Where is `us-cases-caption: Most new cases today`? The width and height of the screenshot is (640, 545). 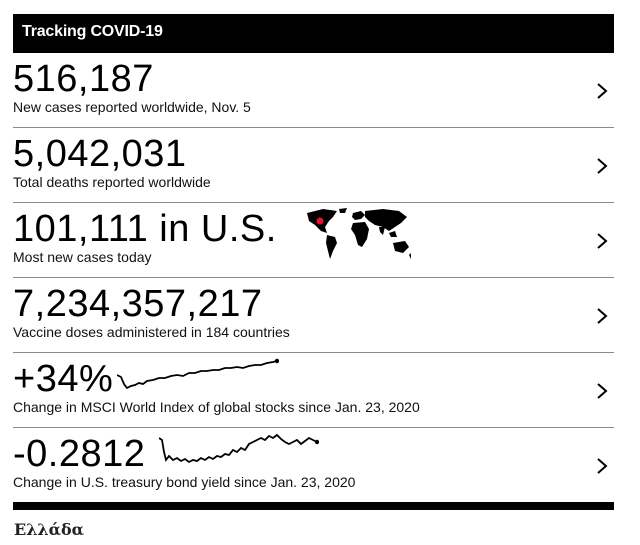 us-cases-caption: Most new cases today is located at coordinates (82, 257).